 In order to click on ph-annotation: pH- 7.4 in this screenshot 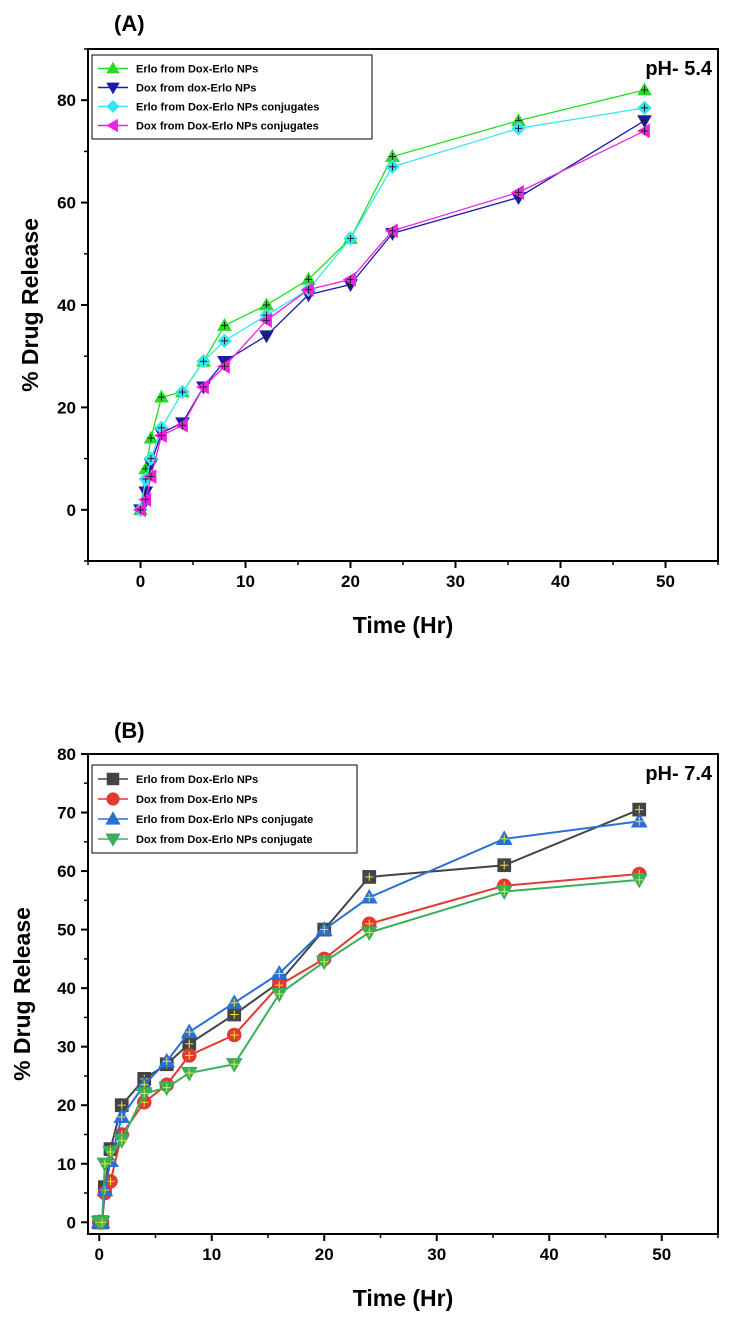, I will do `click(679, 774)`.